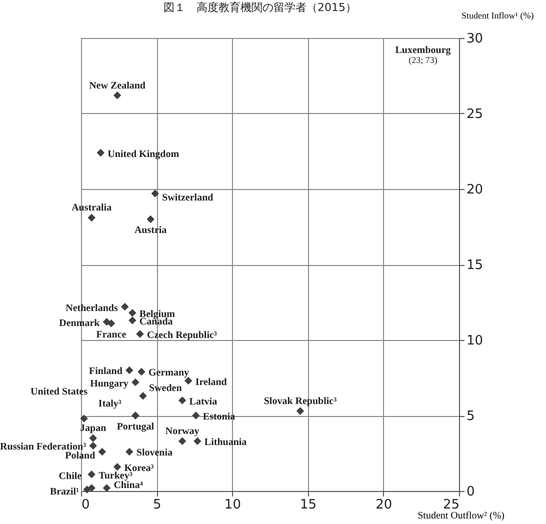 Image resolution: width=546 pixels, height=524 pixels. What do you see at coordinates (86, 505) in the screenshot?
I see `x-tick-label: 0` at bounding box center [86, 505].